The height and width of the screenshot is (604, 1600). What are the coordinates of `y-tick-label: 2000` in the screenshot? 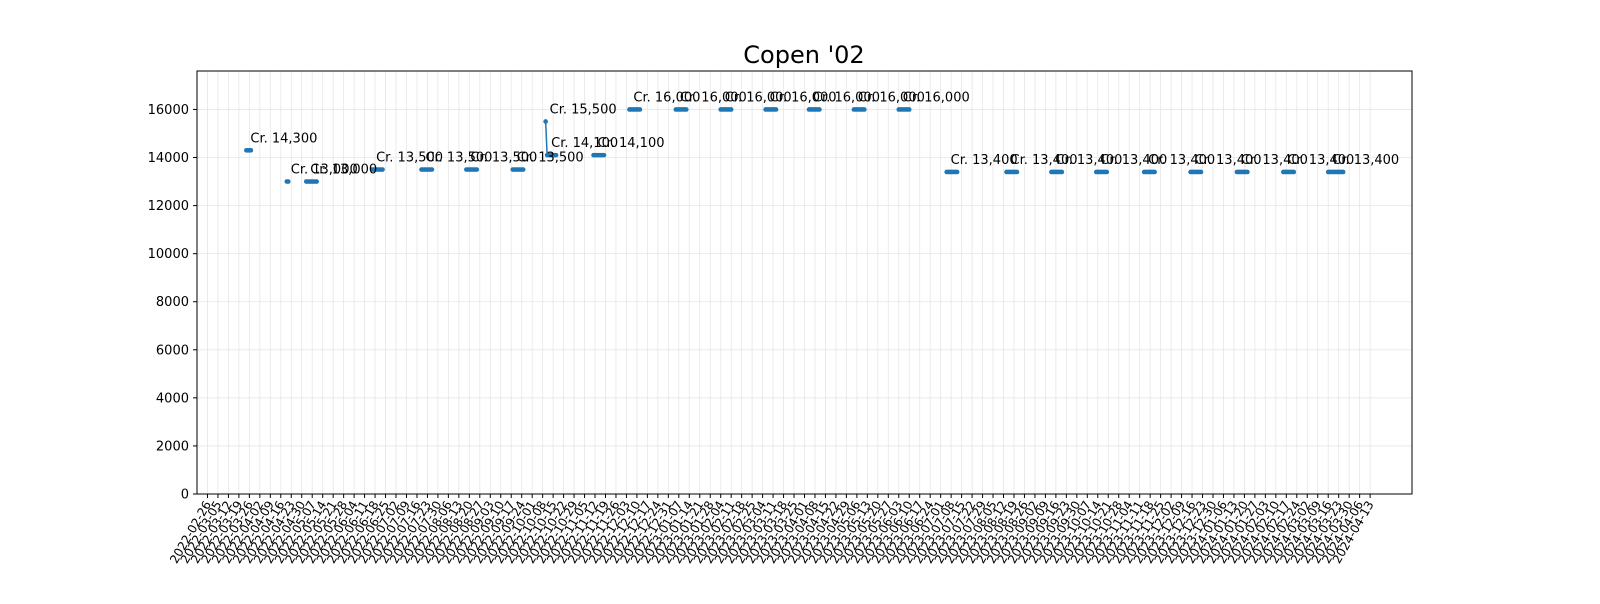 It's located at (172, 446).